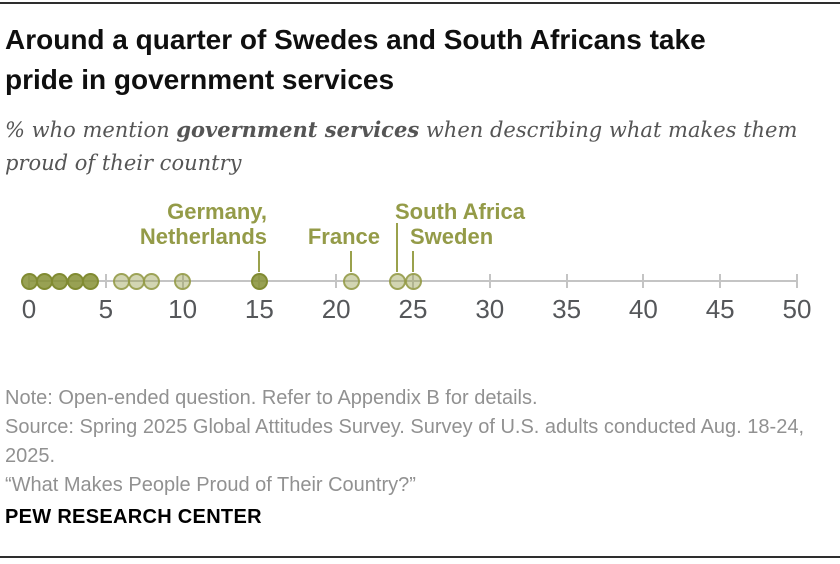 The image size is (840, 564). Describe the element at coordinates (217, 211) in the screenshot. I see `callout-germany-line1: Germany,` at that location.